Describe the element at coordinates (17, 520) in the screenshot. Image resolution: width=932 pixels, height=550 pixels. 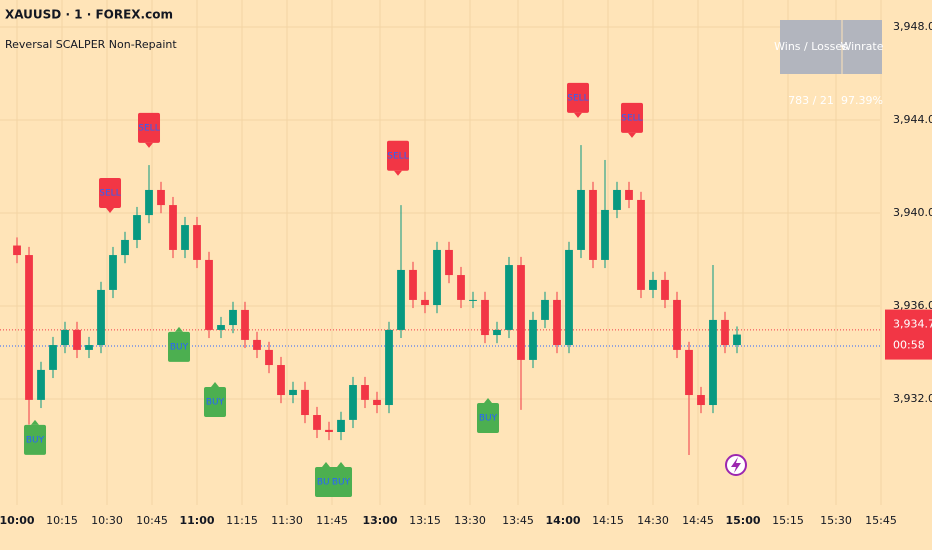
I see `x-tick-label: 10:00` at that location.